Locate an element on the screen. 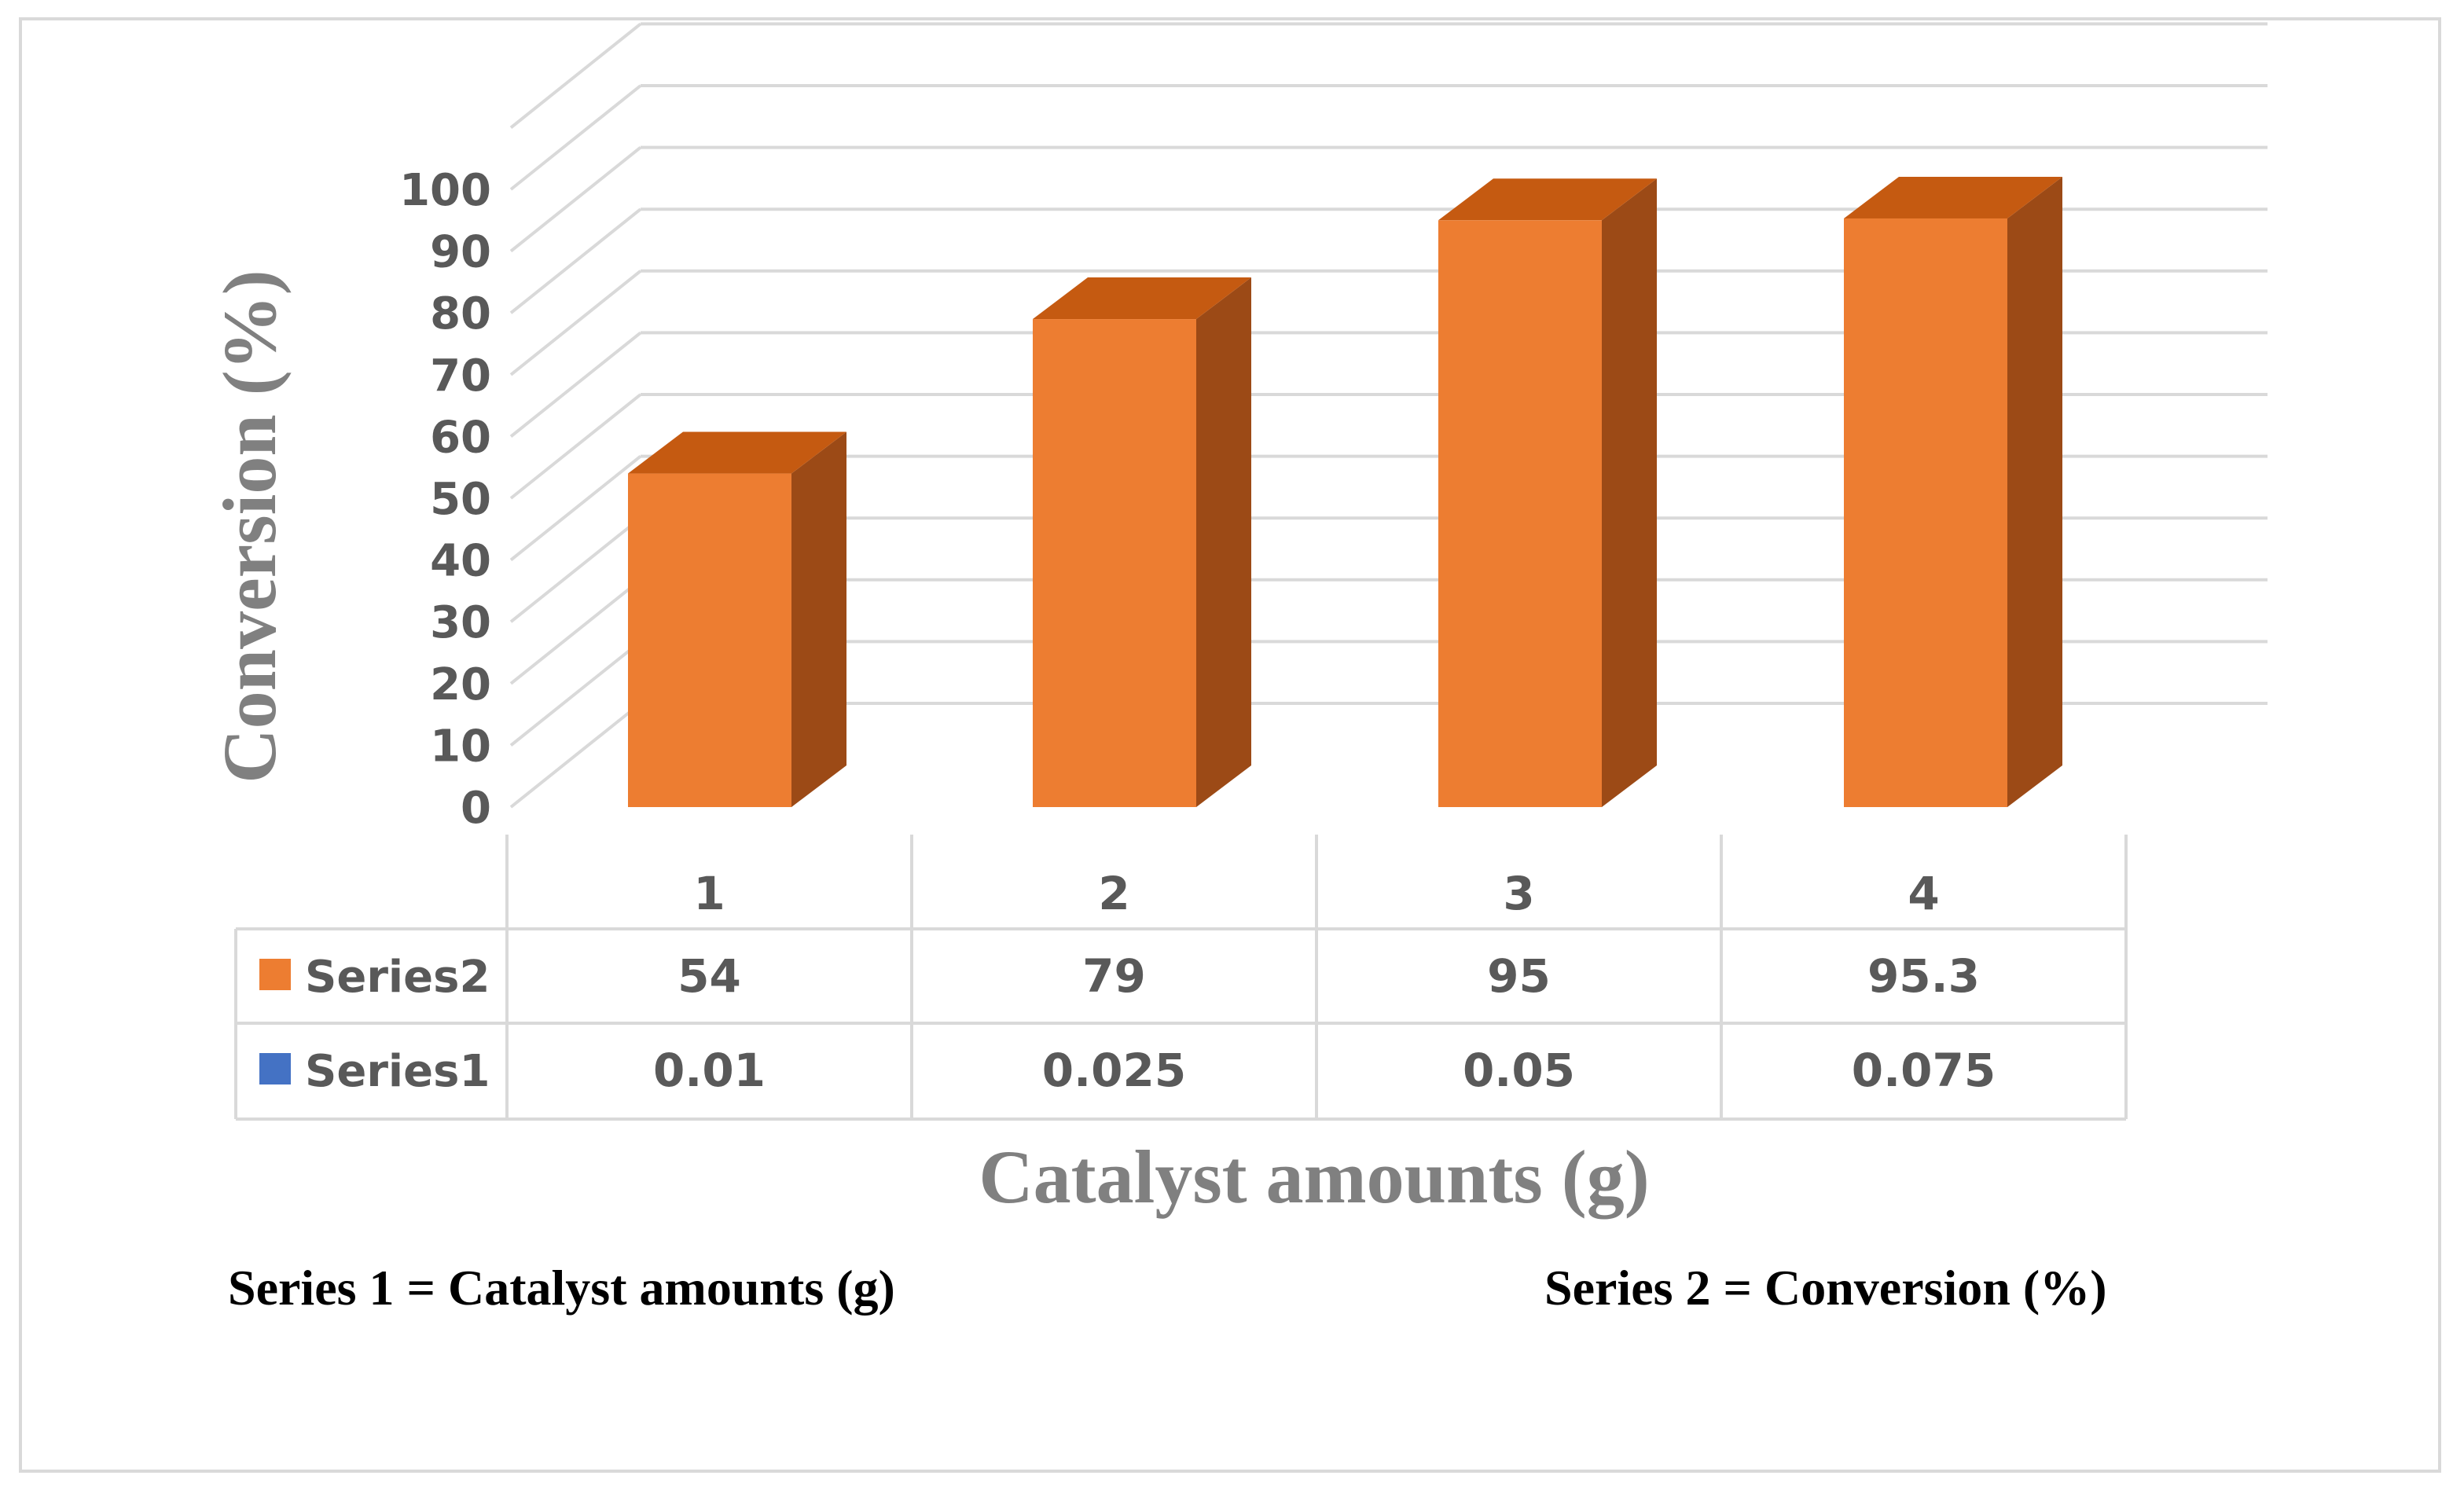 This screenshot has width=2464, height=1490. x-category-label: 2 is located at coordinates (1113, 893).